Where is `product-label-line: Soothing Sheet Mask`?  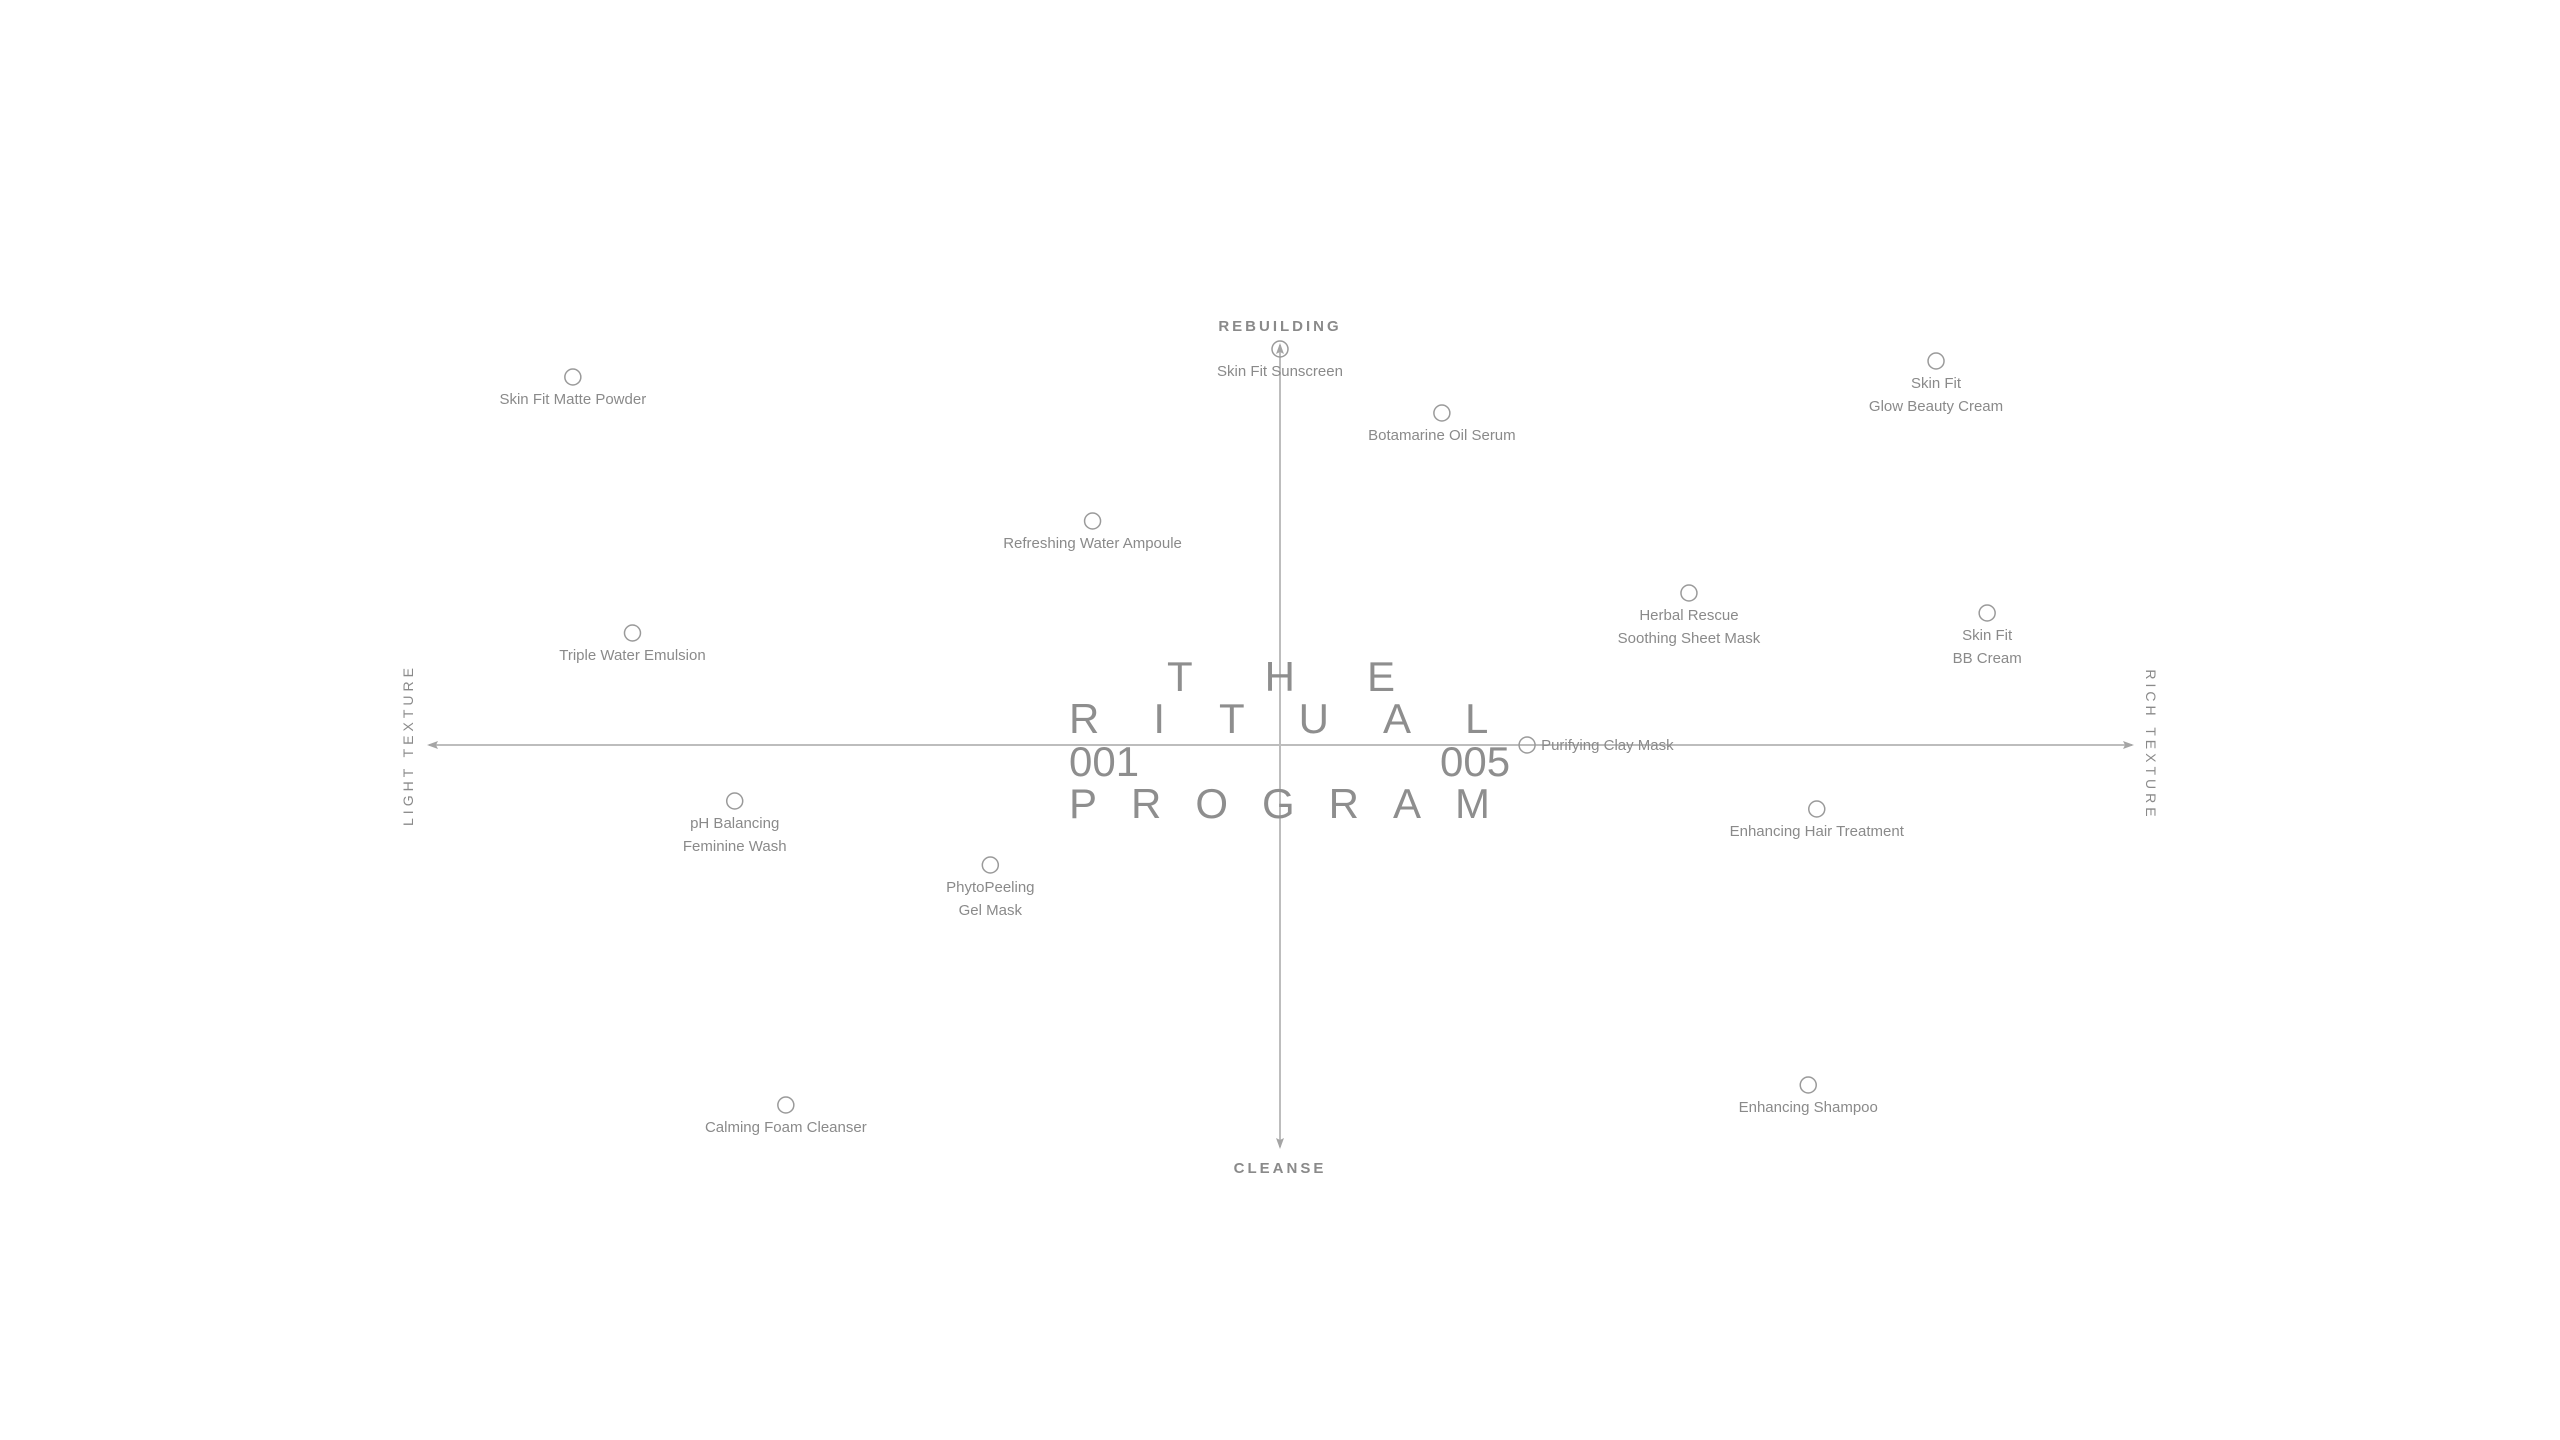 product-label-line: Soothing Sheet Mask is located at coordinates (1689, 638).